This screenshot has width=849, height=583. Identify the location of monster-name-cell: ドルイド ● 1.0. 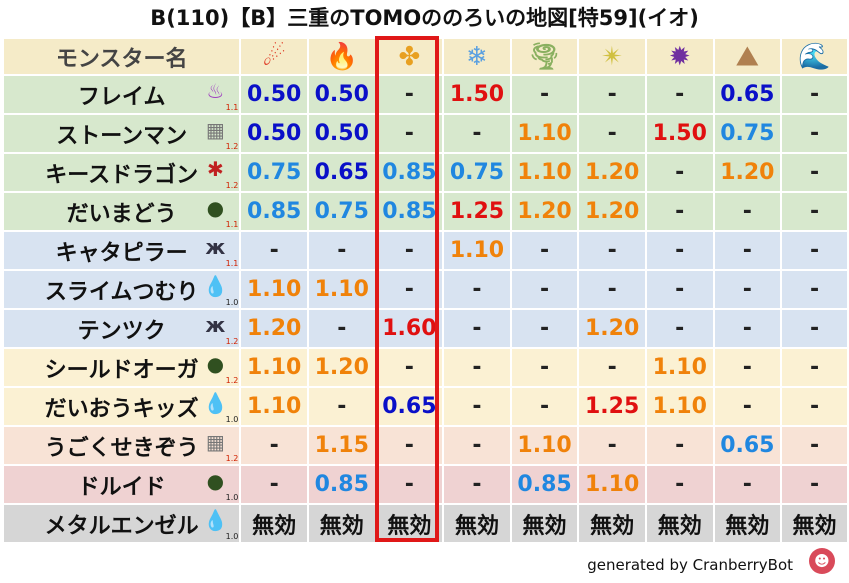
(122, 484).